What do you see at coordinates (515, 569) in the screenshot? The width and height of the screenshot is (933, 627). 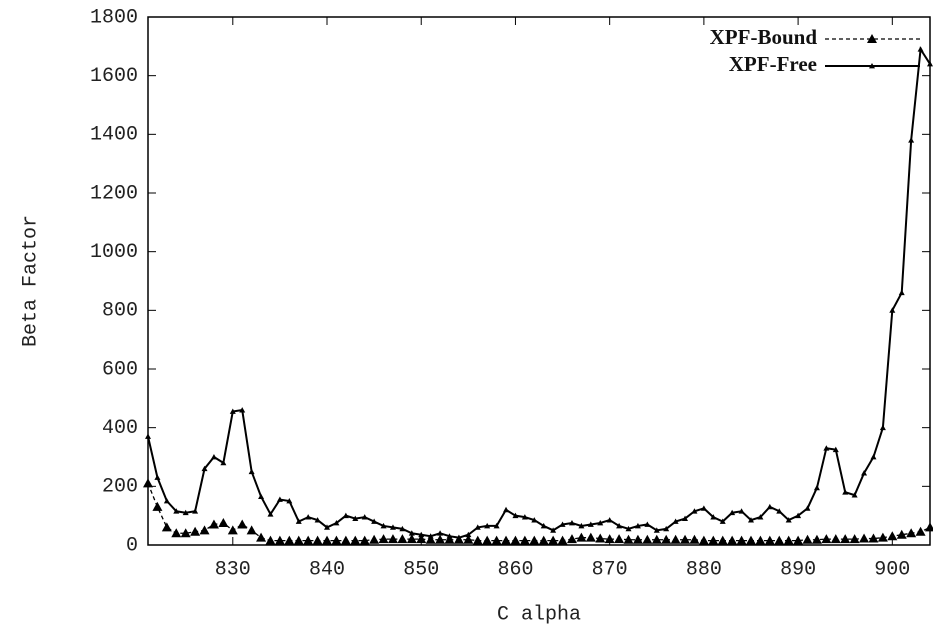 I see `x-tick-label: 860` at bounding box center [515, 569].